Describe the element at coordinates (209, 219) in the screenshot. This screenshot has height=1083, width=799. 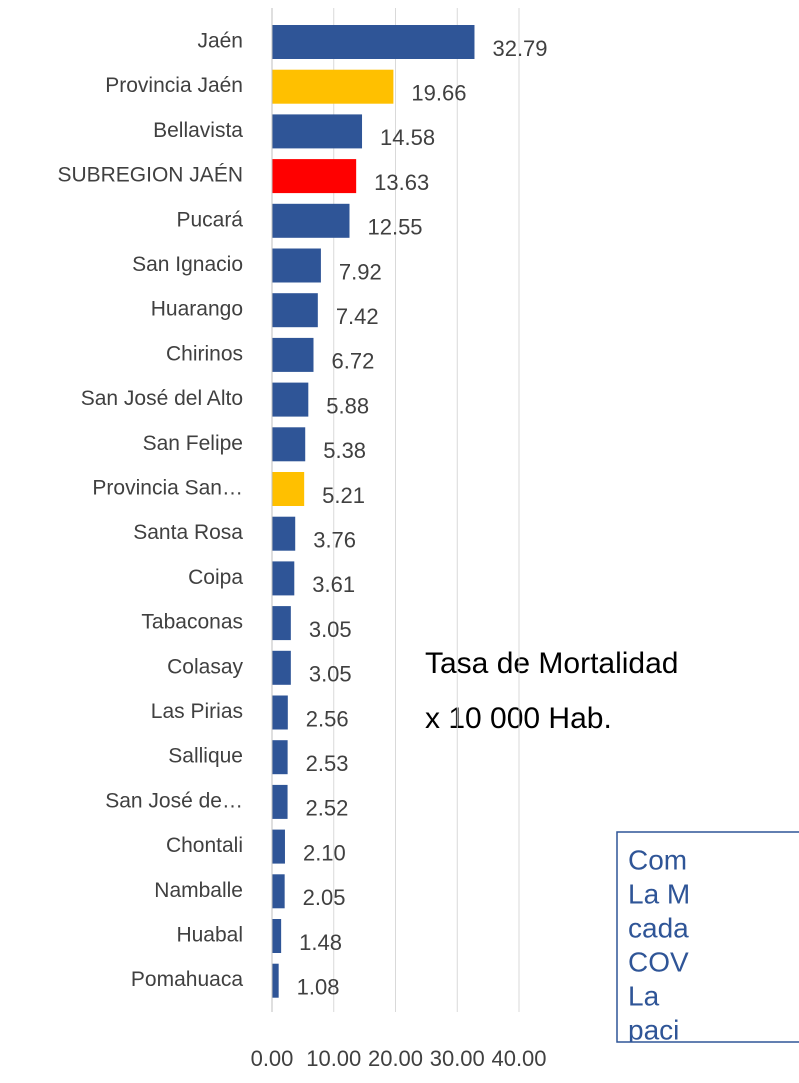
I see `y-tick-label: Pucará` at that location.